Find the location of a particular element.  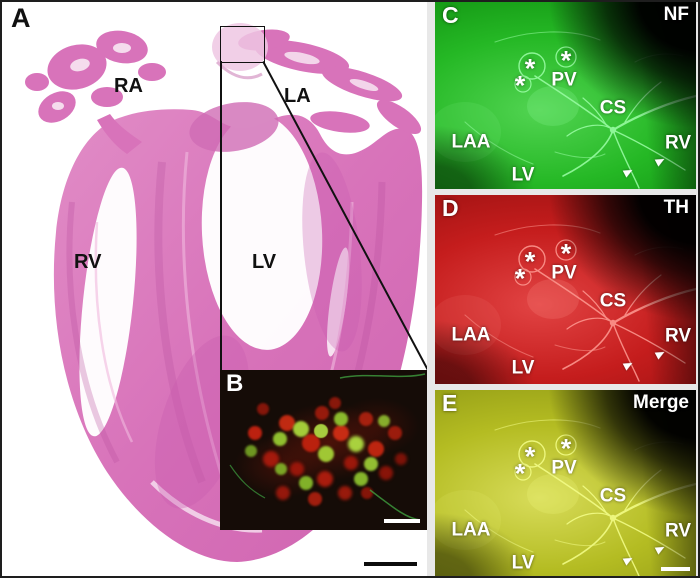

inset-callout-line-vertical is located at coordinates (221, 215).